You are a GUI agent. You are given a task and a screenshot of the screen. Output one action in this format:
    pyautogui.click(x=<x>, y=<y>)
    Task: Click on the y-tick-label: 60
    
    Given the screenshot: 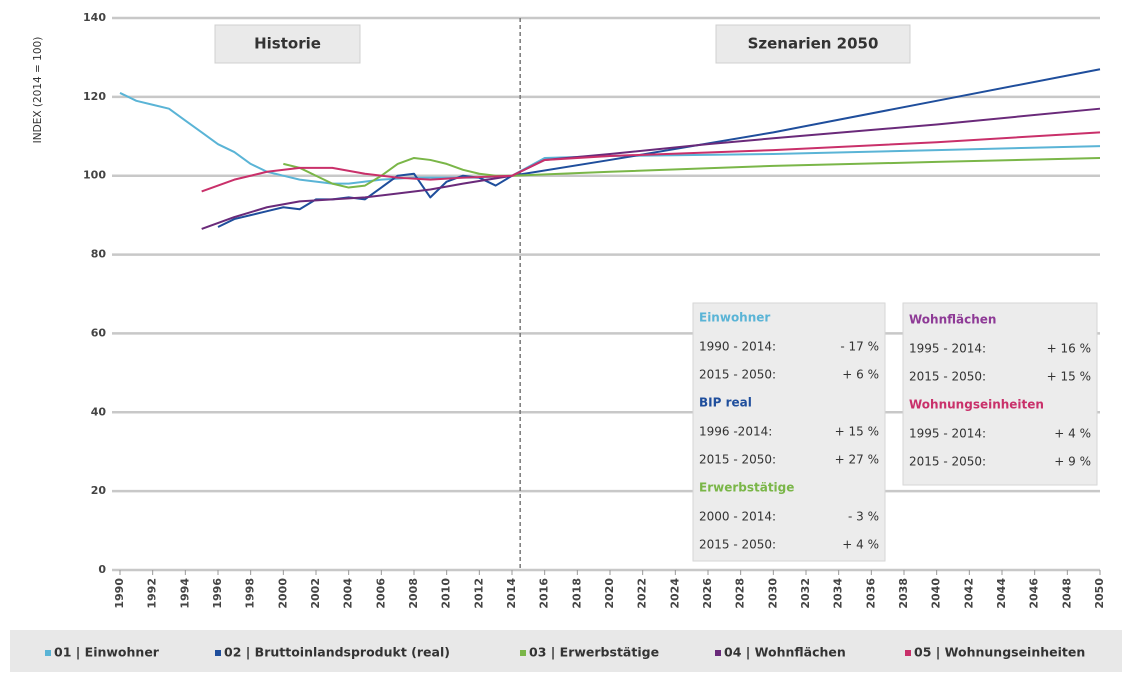 What is the action you would take?
    pyautogui.click(x=99, y=332)
    